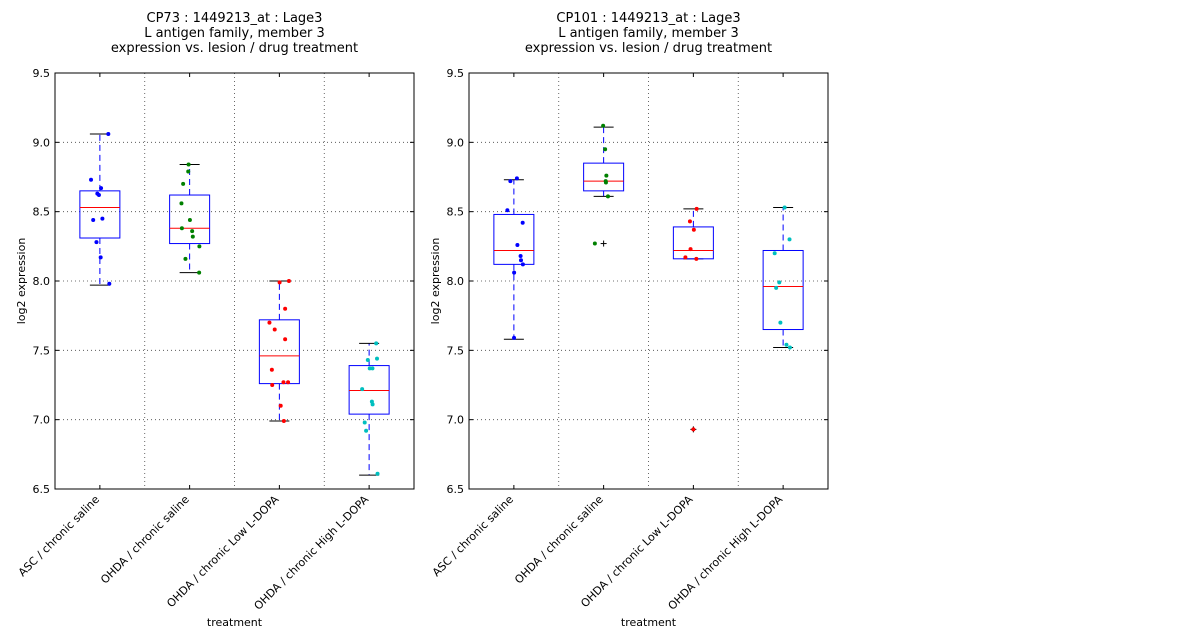 This screenshot has width=1200, height=644. I want to click on chart-title-line: CP73 : 1449213_at : Lage3, so click(235, 18).